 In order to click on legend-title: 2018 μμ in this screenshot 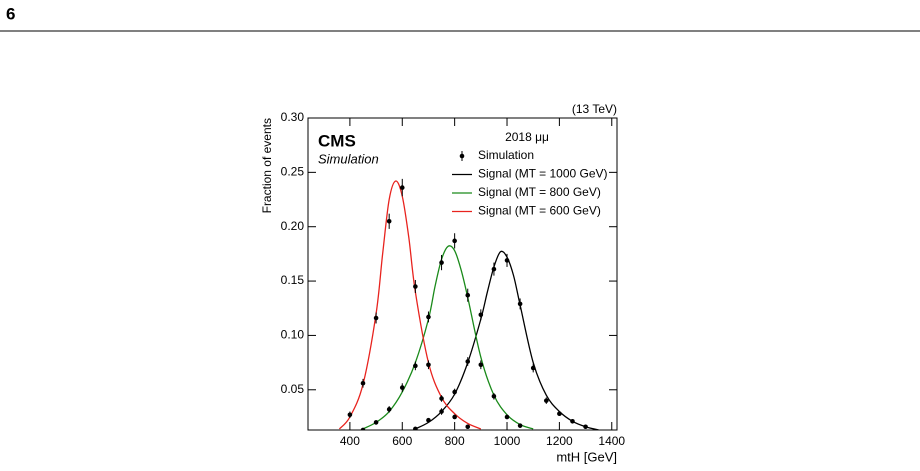, I will do `click(527, 137)`.